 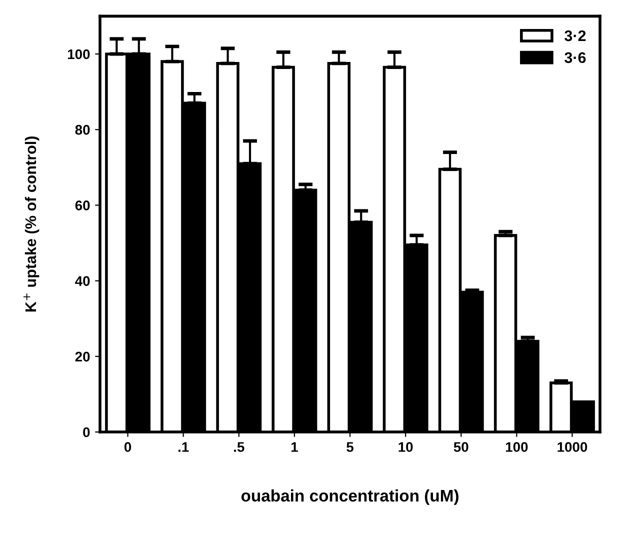 What do you see at coordinates (31, 224) in the screenshot?
I see `y-axis-title: K$^{+}$ uptake (% of control)` at bounding box center [31, 224].